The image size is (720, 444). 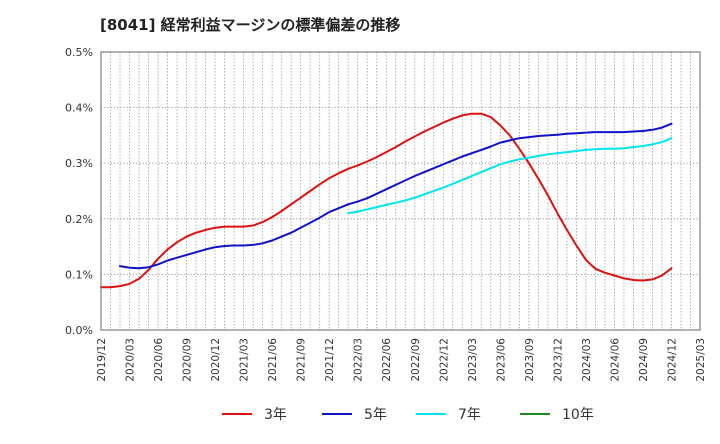 I want to click on y-tick-label: 0.0%, so click(x=79, y=330).